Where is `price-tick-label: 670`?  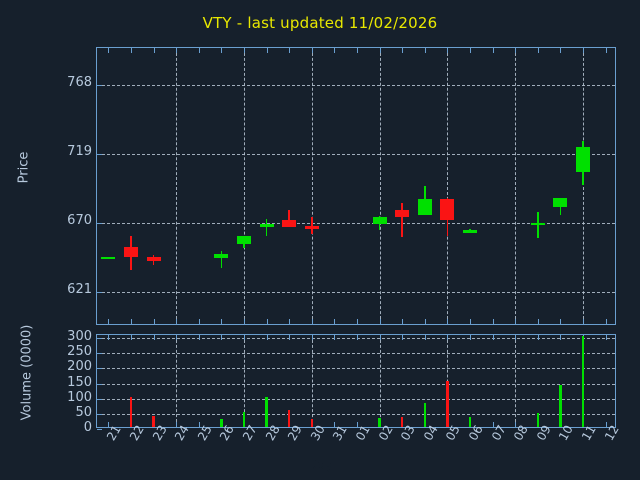
price-tick-label: 670 is located at coordinates (79, 220).